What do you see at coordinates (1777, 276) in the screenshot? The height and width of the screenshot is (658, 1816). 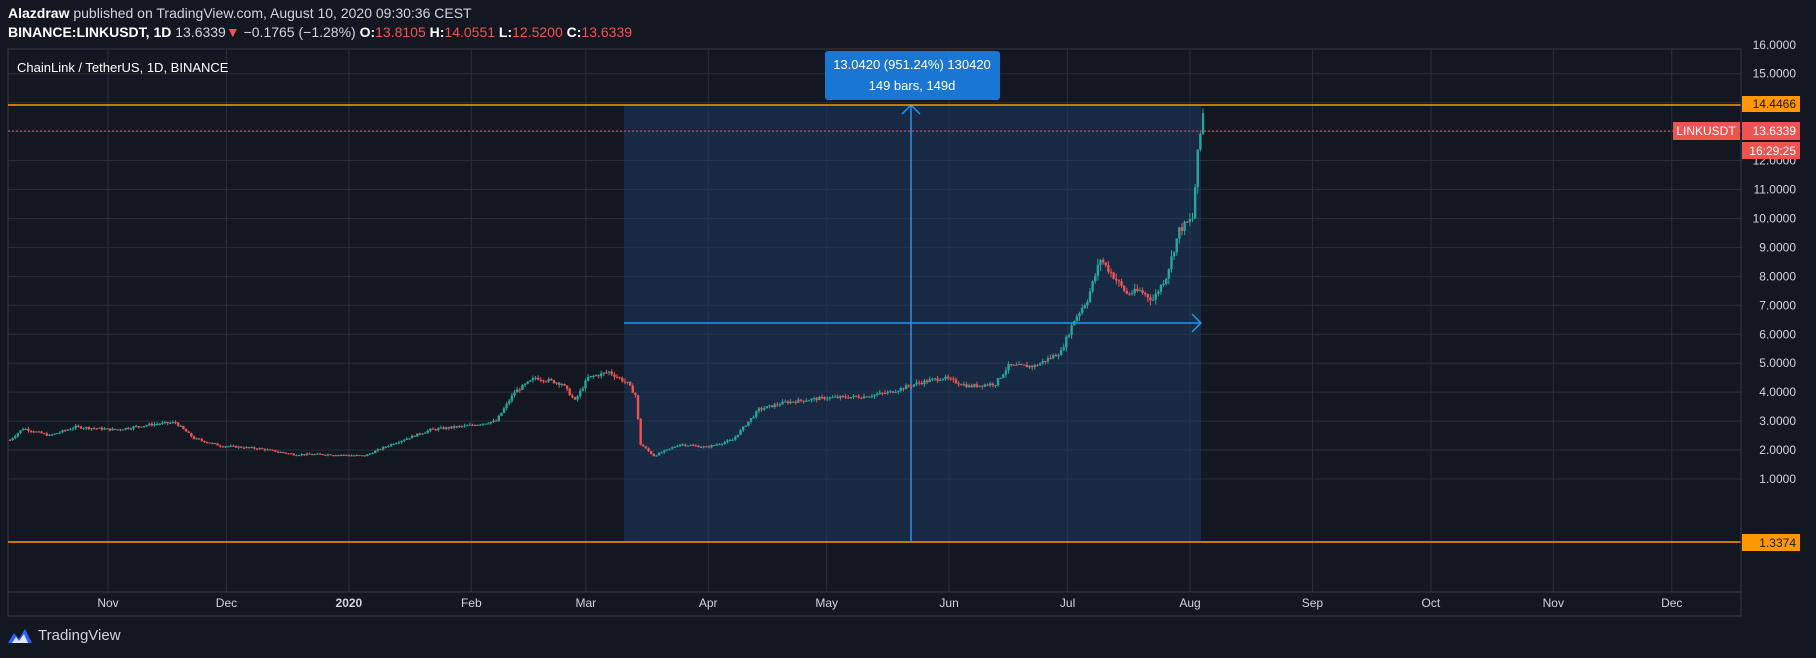 I see `y-tick-label: 8.0000` at bounding box center [1777, 276].